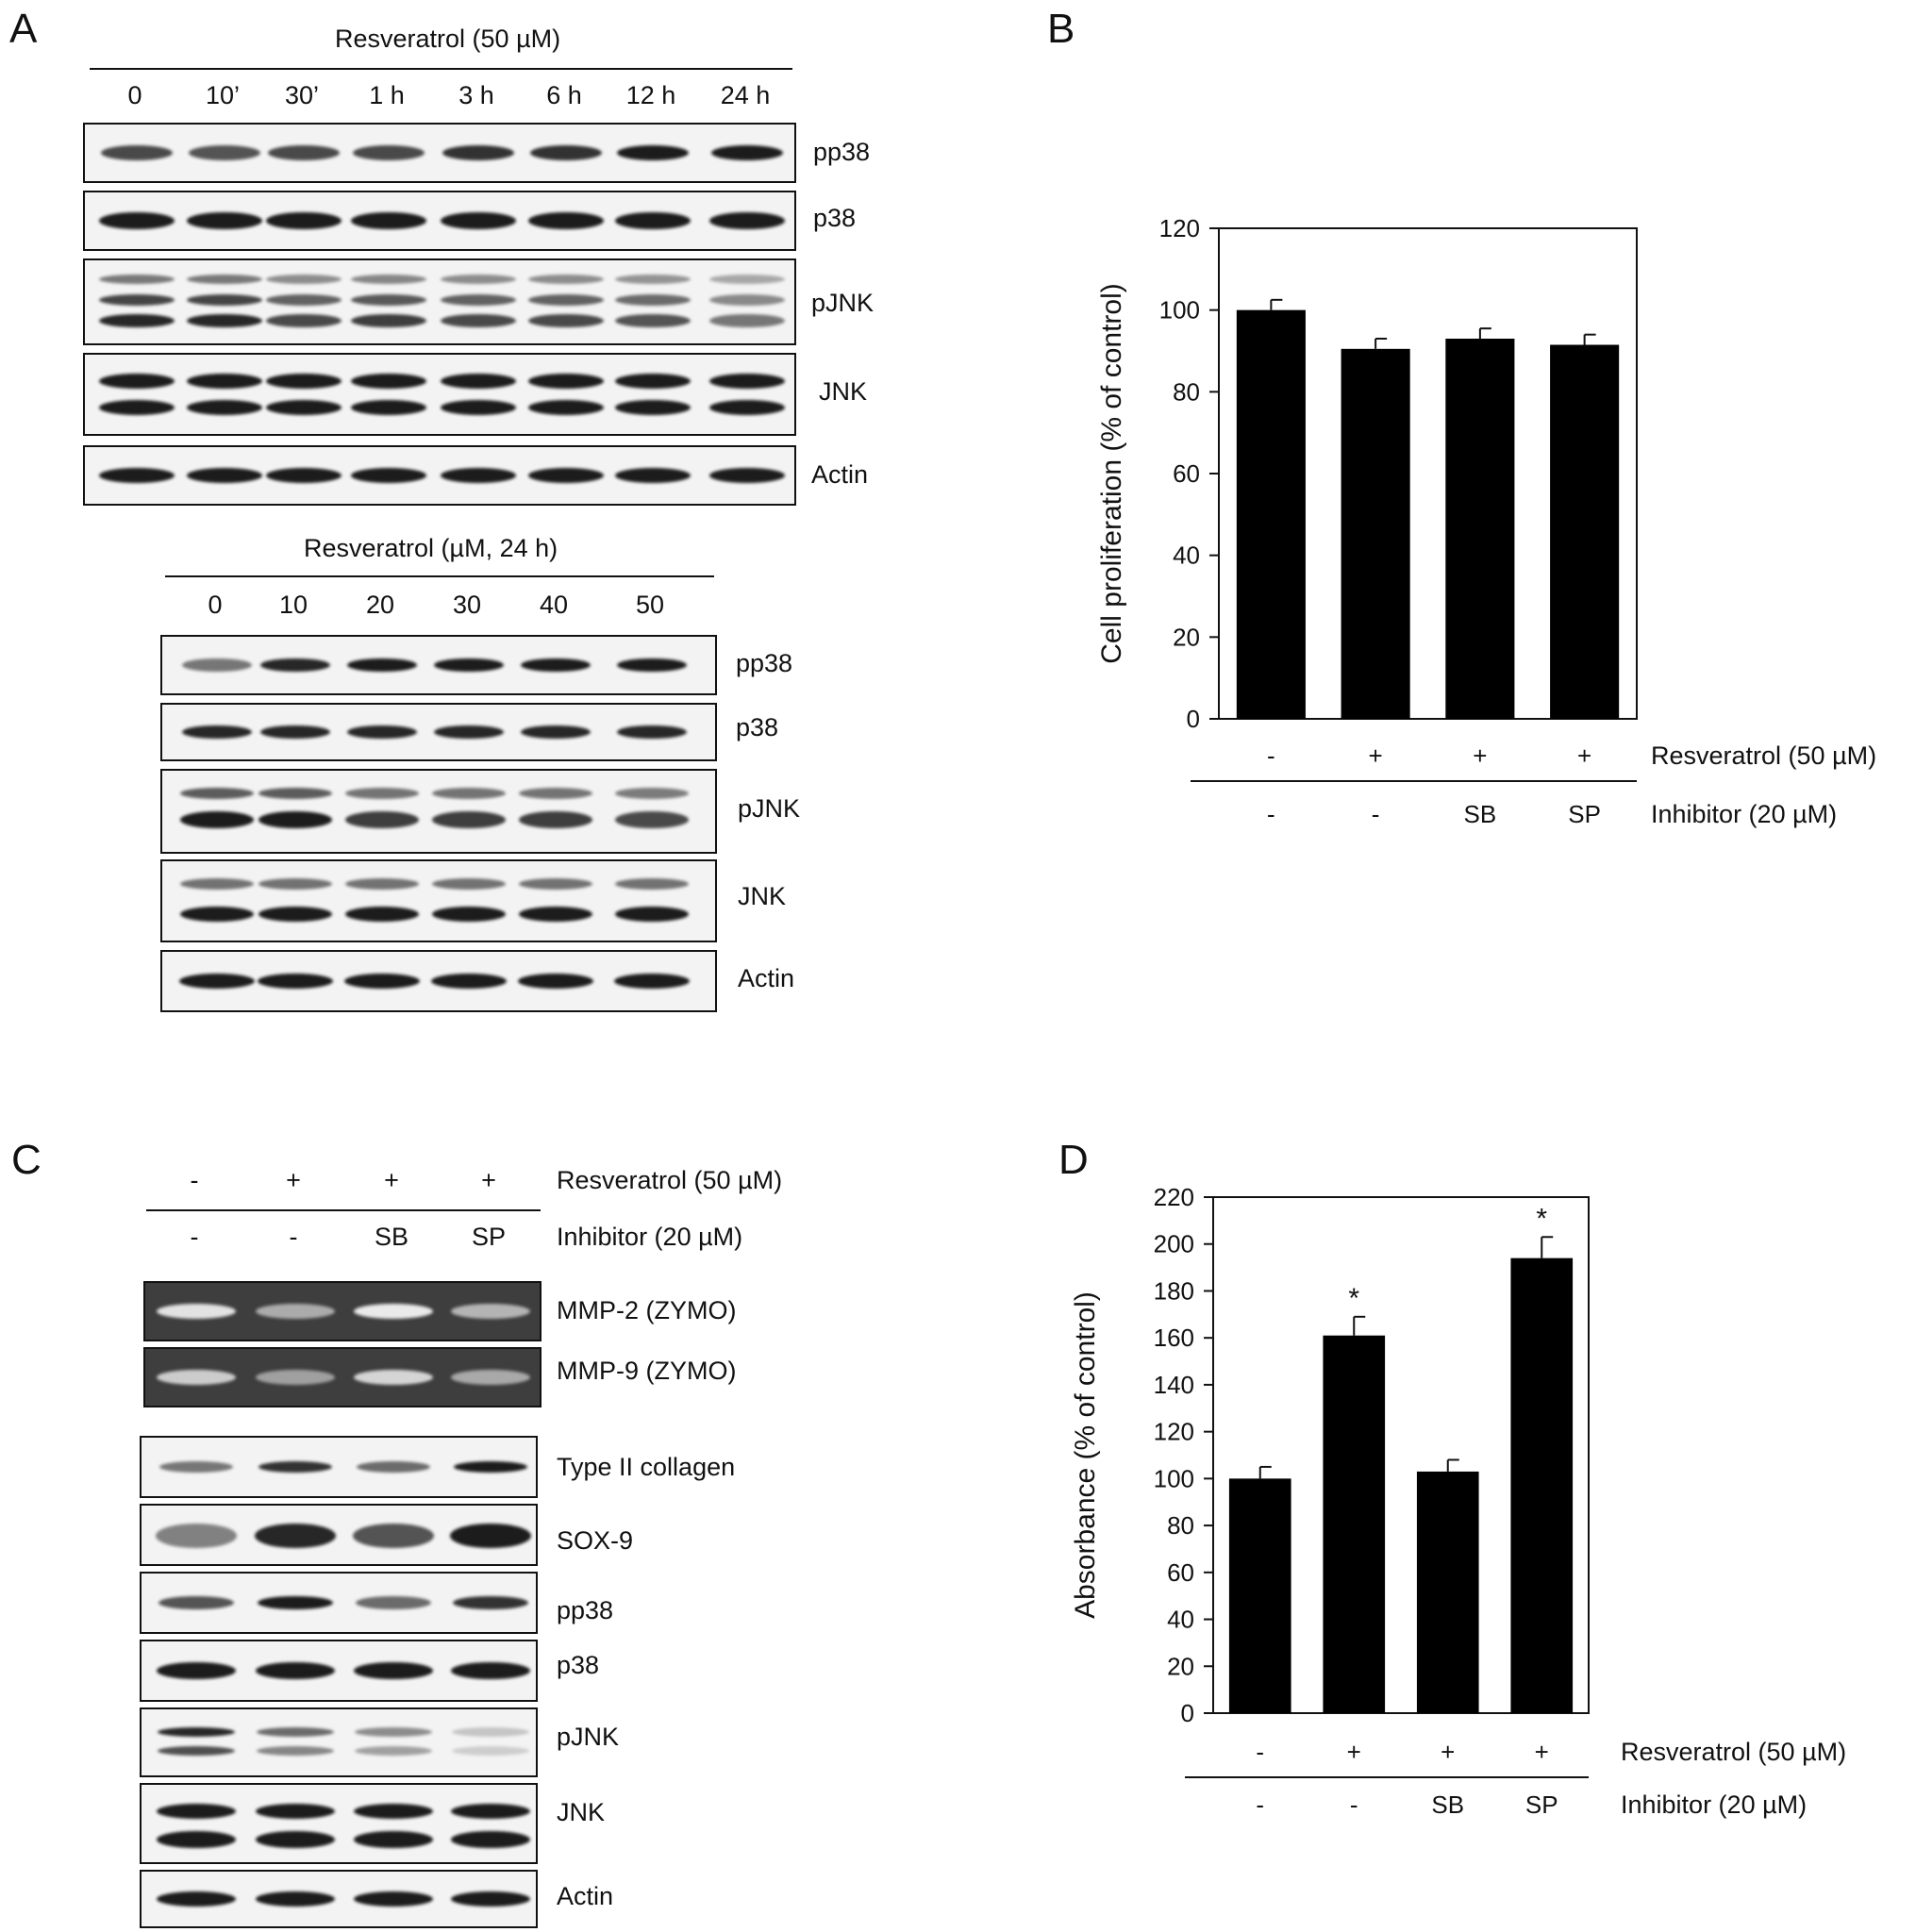  I want to click on lane-label: 10’, so click(223, 95).